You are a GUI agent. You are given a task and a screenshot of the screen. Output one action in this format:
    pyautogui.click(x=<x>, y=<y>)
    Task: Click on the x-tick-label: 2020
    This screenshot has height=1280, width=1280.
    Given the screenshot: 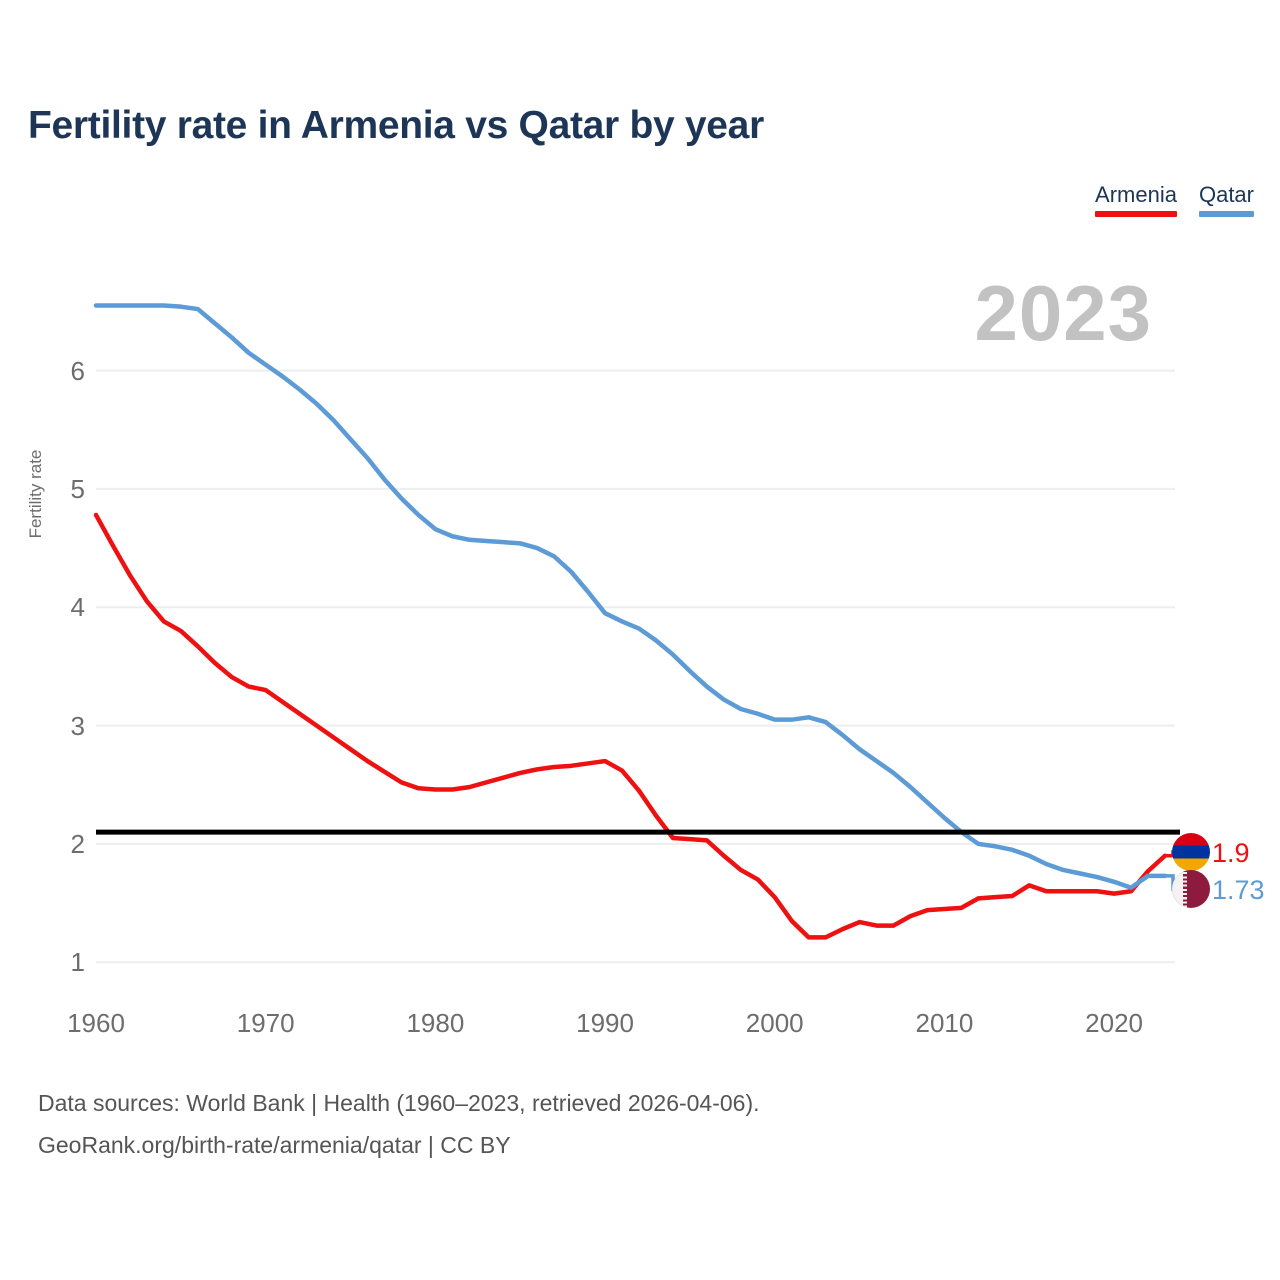 What is the action you would take?
    pyautogui.click(x=1114, y=1023)
    